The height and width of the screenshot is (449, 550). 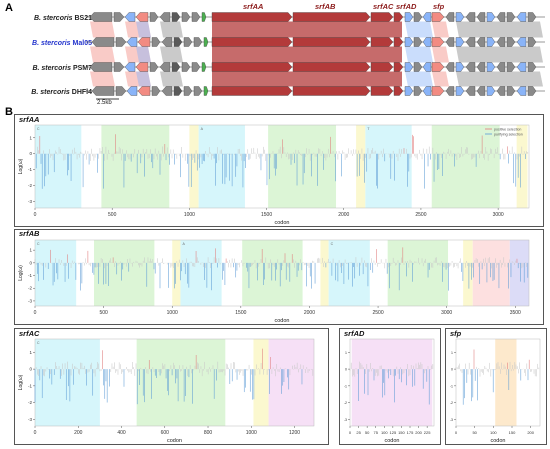 I want to click on plot-frame, so click(x=498, y=382).